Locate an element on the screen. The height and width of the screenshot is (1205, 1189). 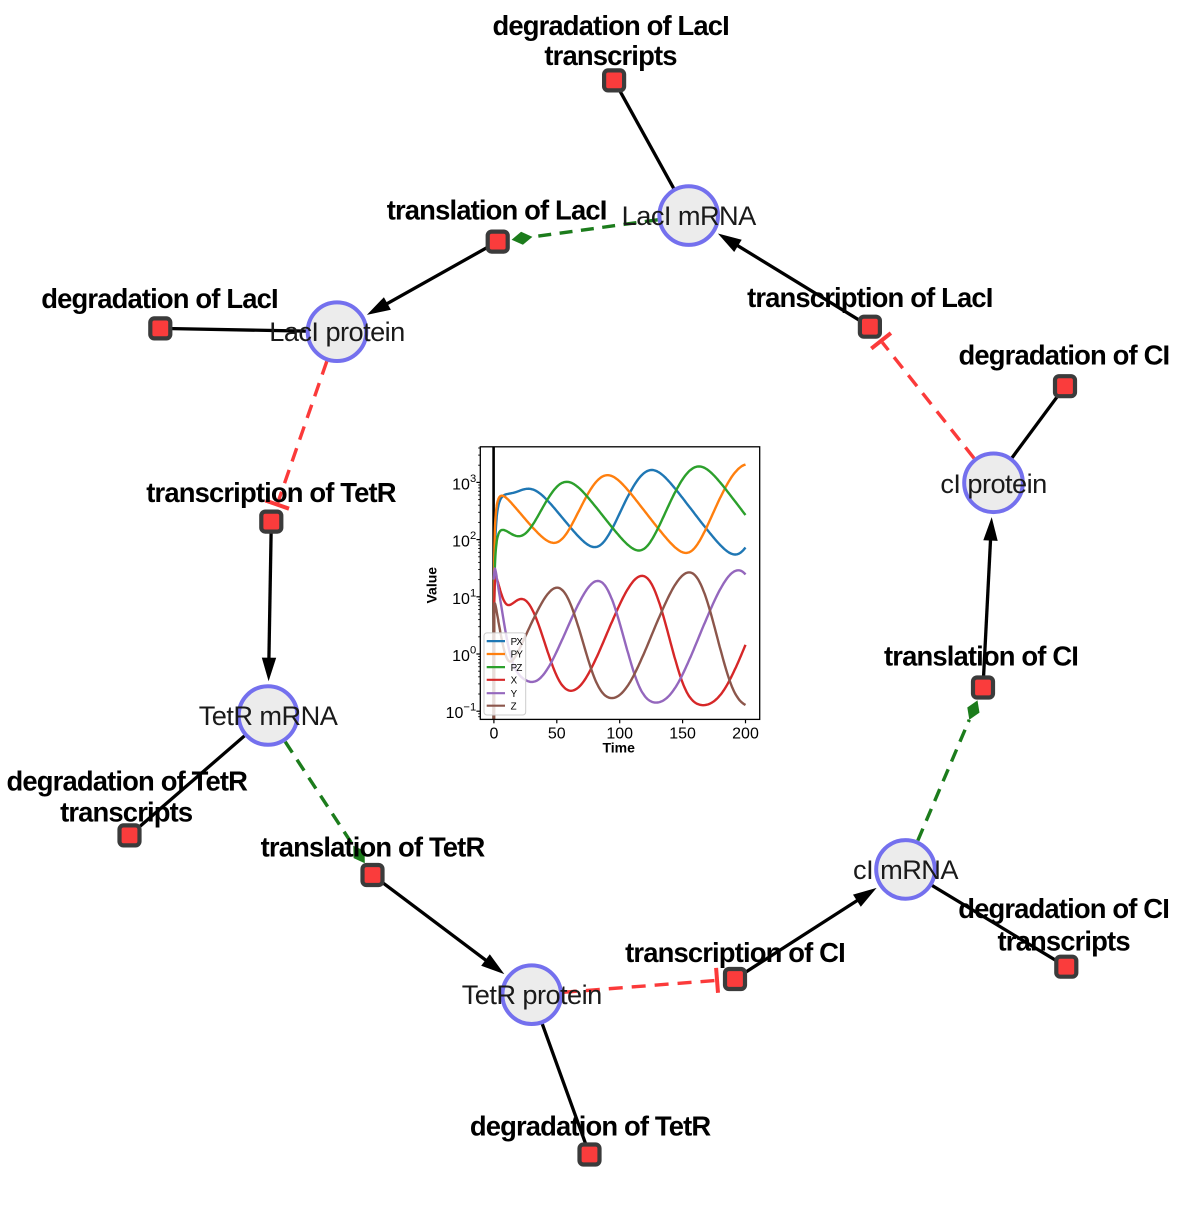
svg-text: translation of CI is located at coordinates (981, 656).